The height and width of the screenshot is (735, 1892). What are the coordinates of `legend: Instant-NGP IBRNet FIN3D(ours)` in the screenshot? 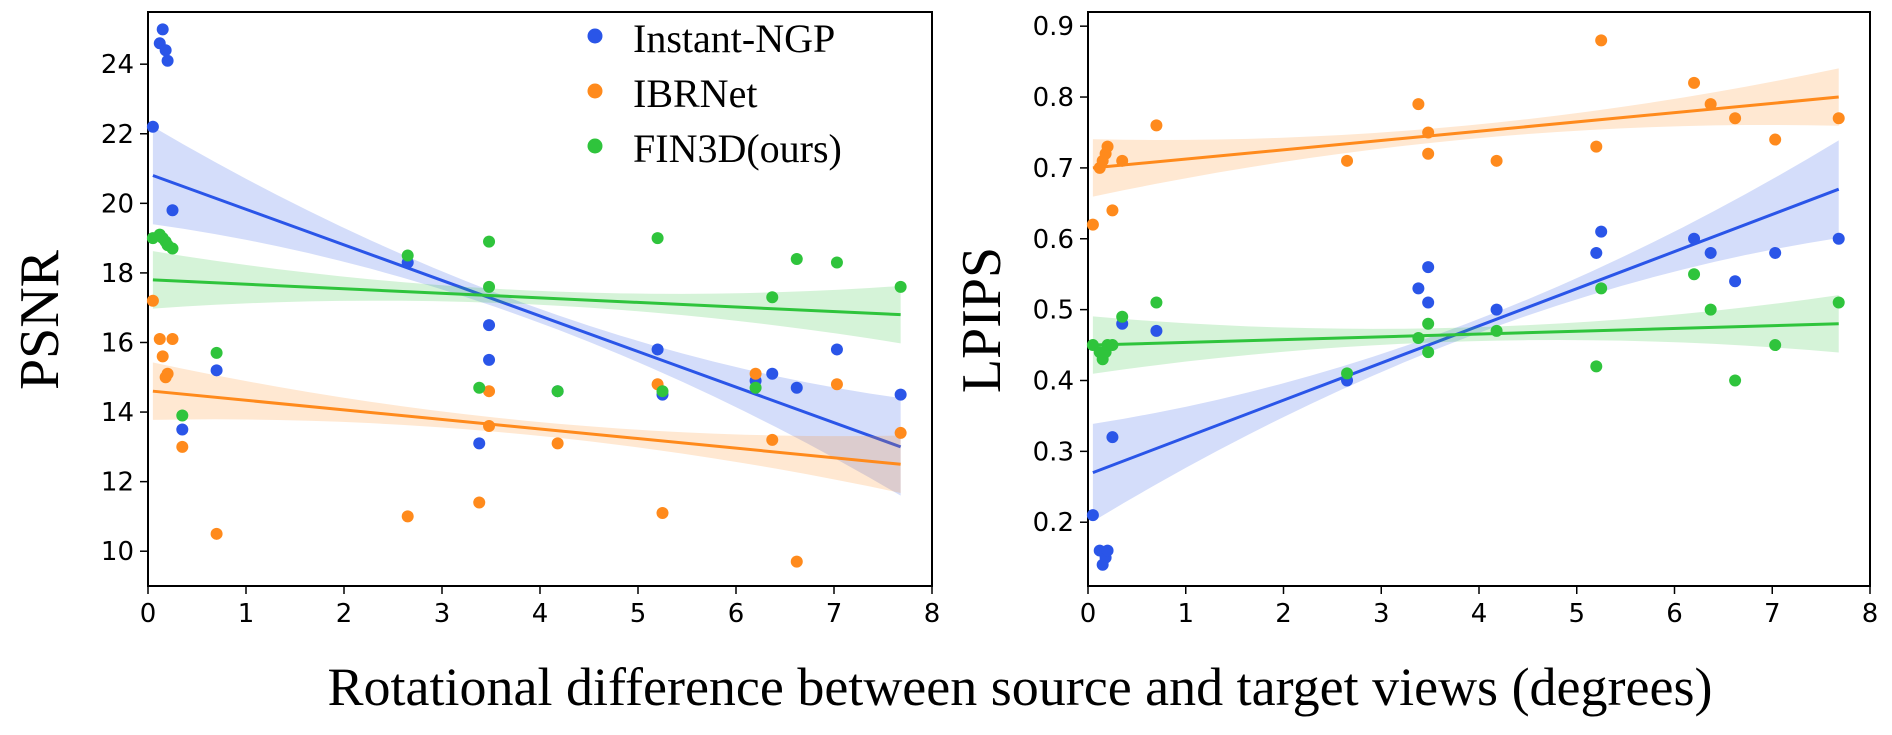 It's located at (714, 93).